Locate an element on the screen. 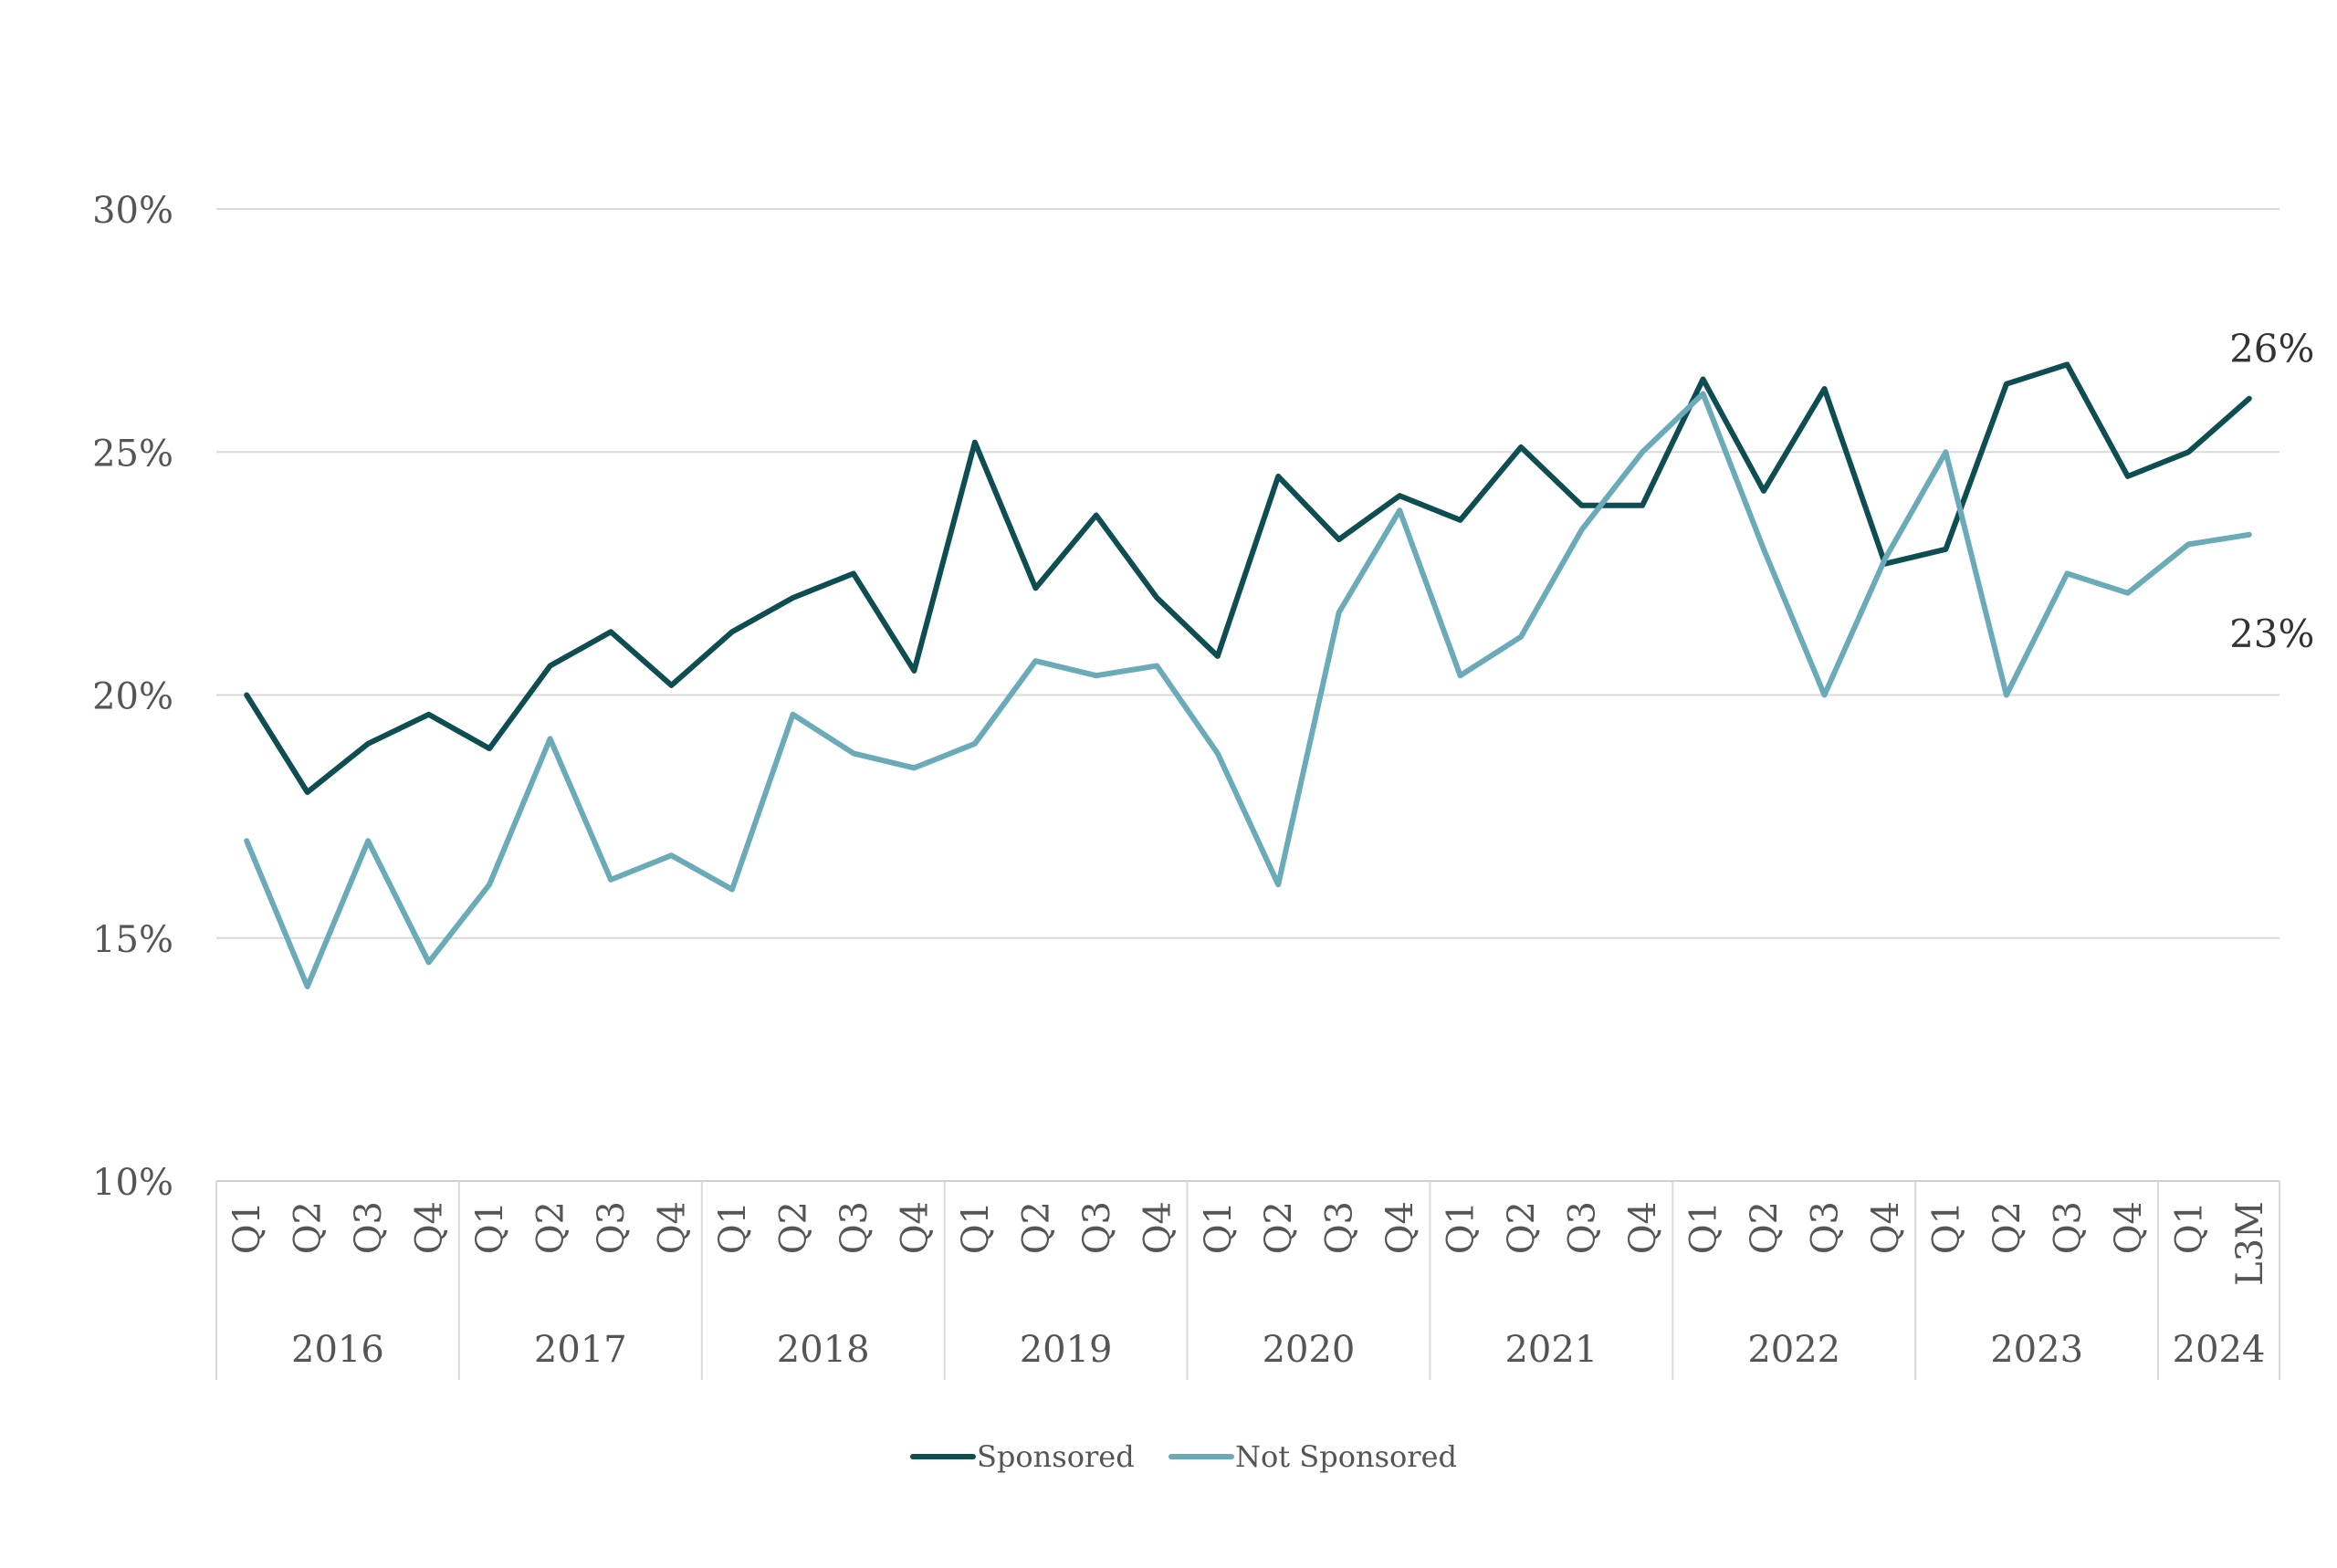  year-group-label: 2019 is located at coordinates (1066, 1350).